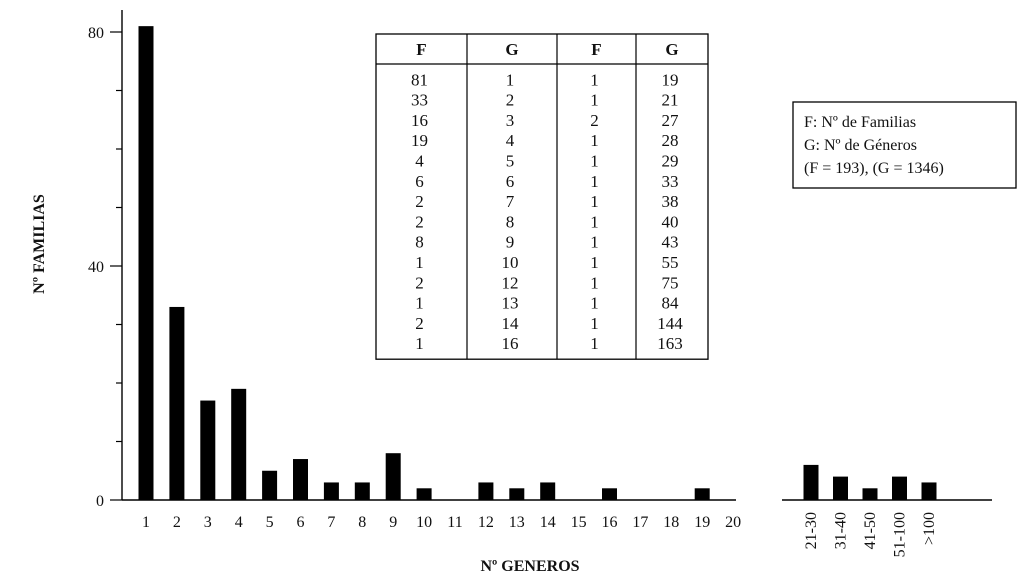  What do you see at coordinates (874, 168) in the screenshot?
I see `legend-line-3: (F = 193), (G = 1346)` at bounding box center [874, 168].